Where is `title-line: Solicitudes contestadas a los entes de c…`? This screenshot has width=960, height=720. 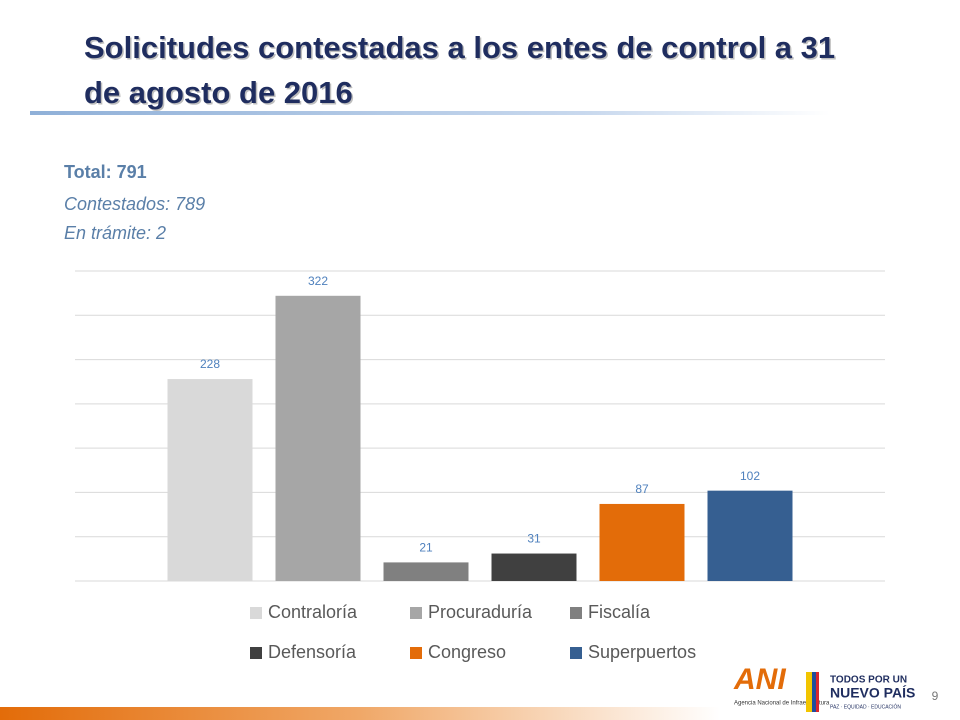 title-line: Solicitudes contestadas a los entes de c… is located at coordinates (459, 47).